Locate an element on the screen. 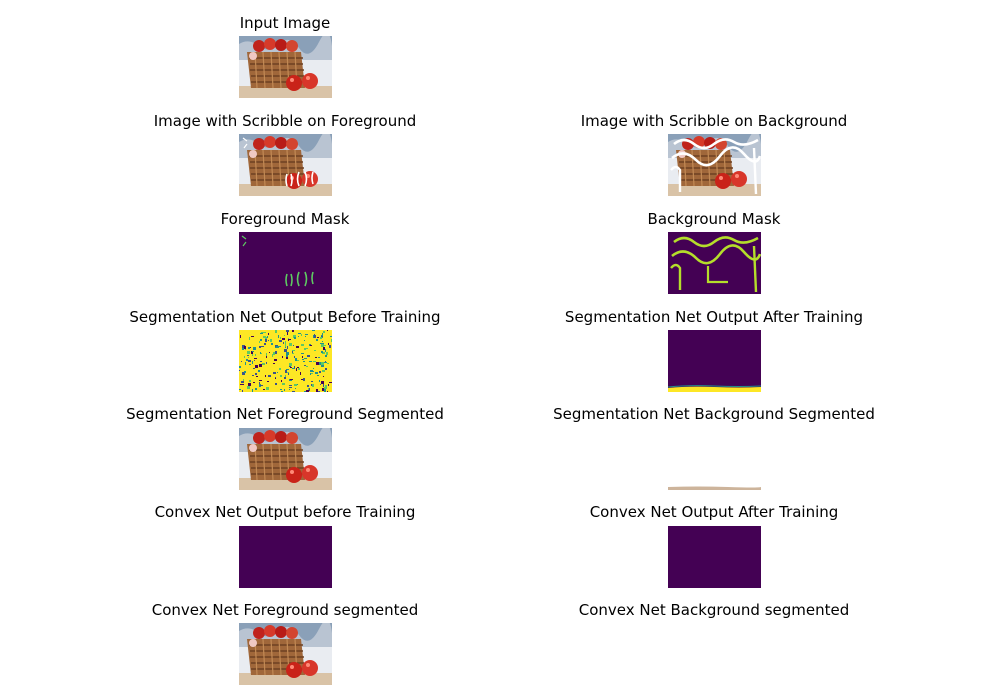 Image resolution: width=1000 pixels, height=700 pixels. background-mask-image is located at coordinates (714, 263).